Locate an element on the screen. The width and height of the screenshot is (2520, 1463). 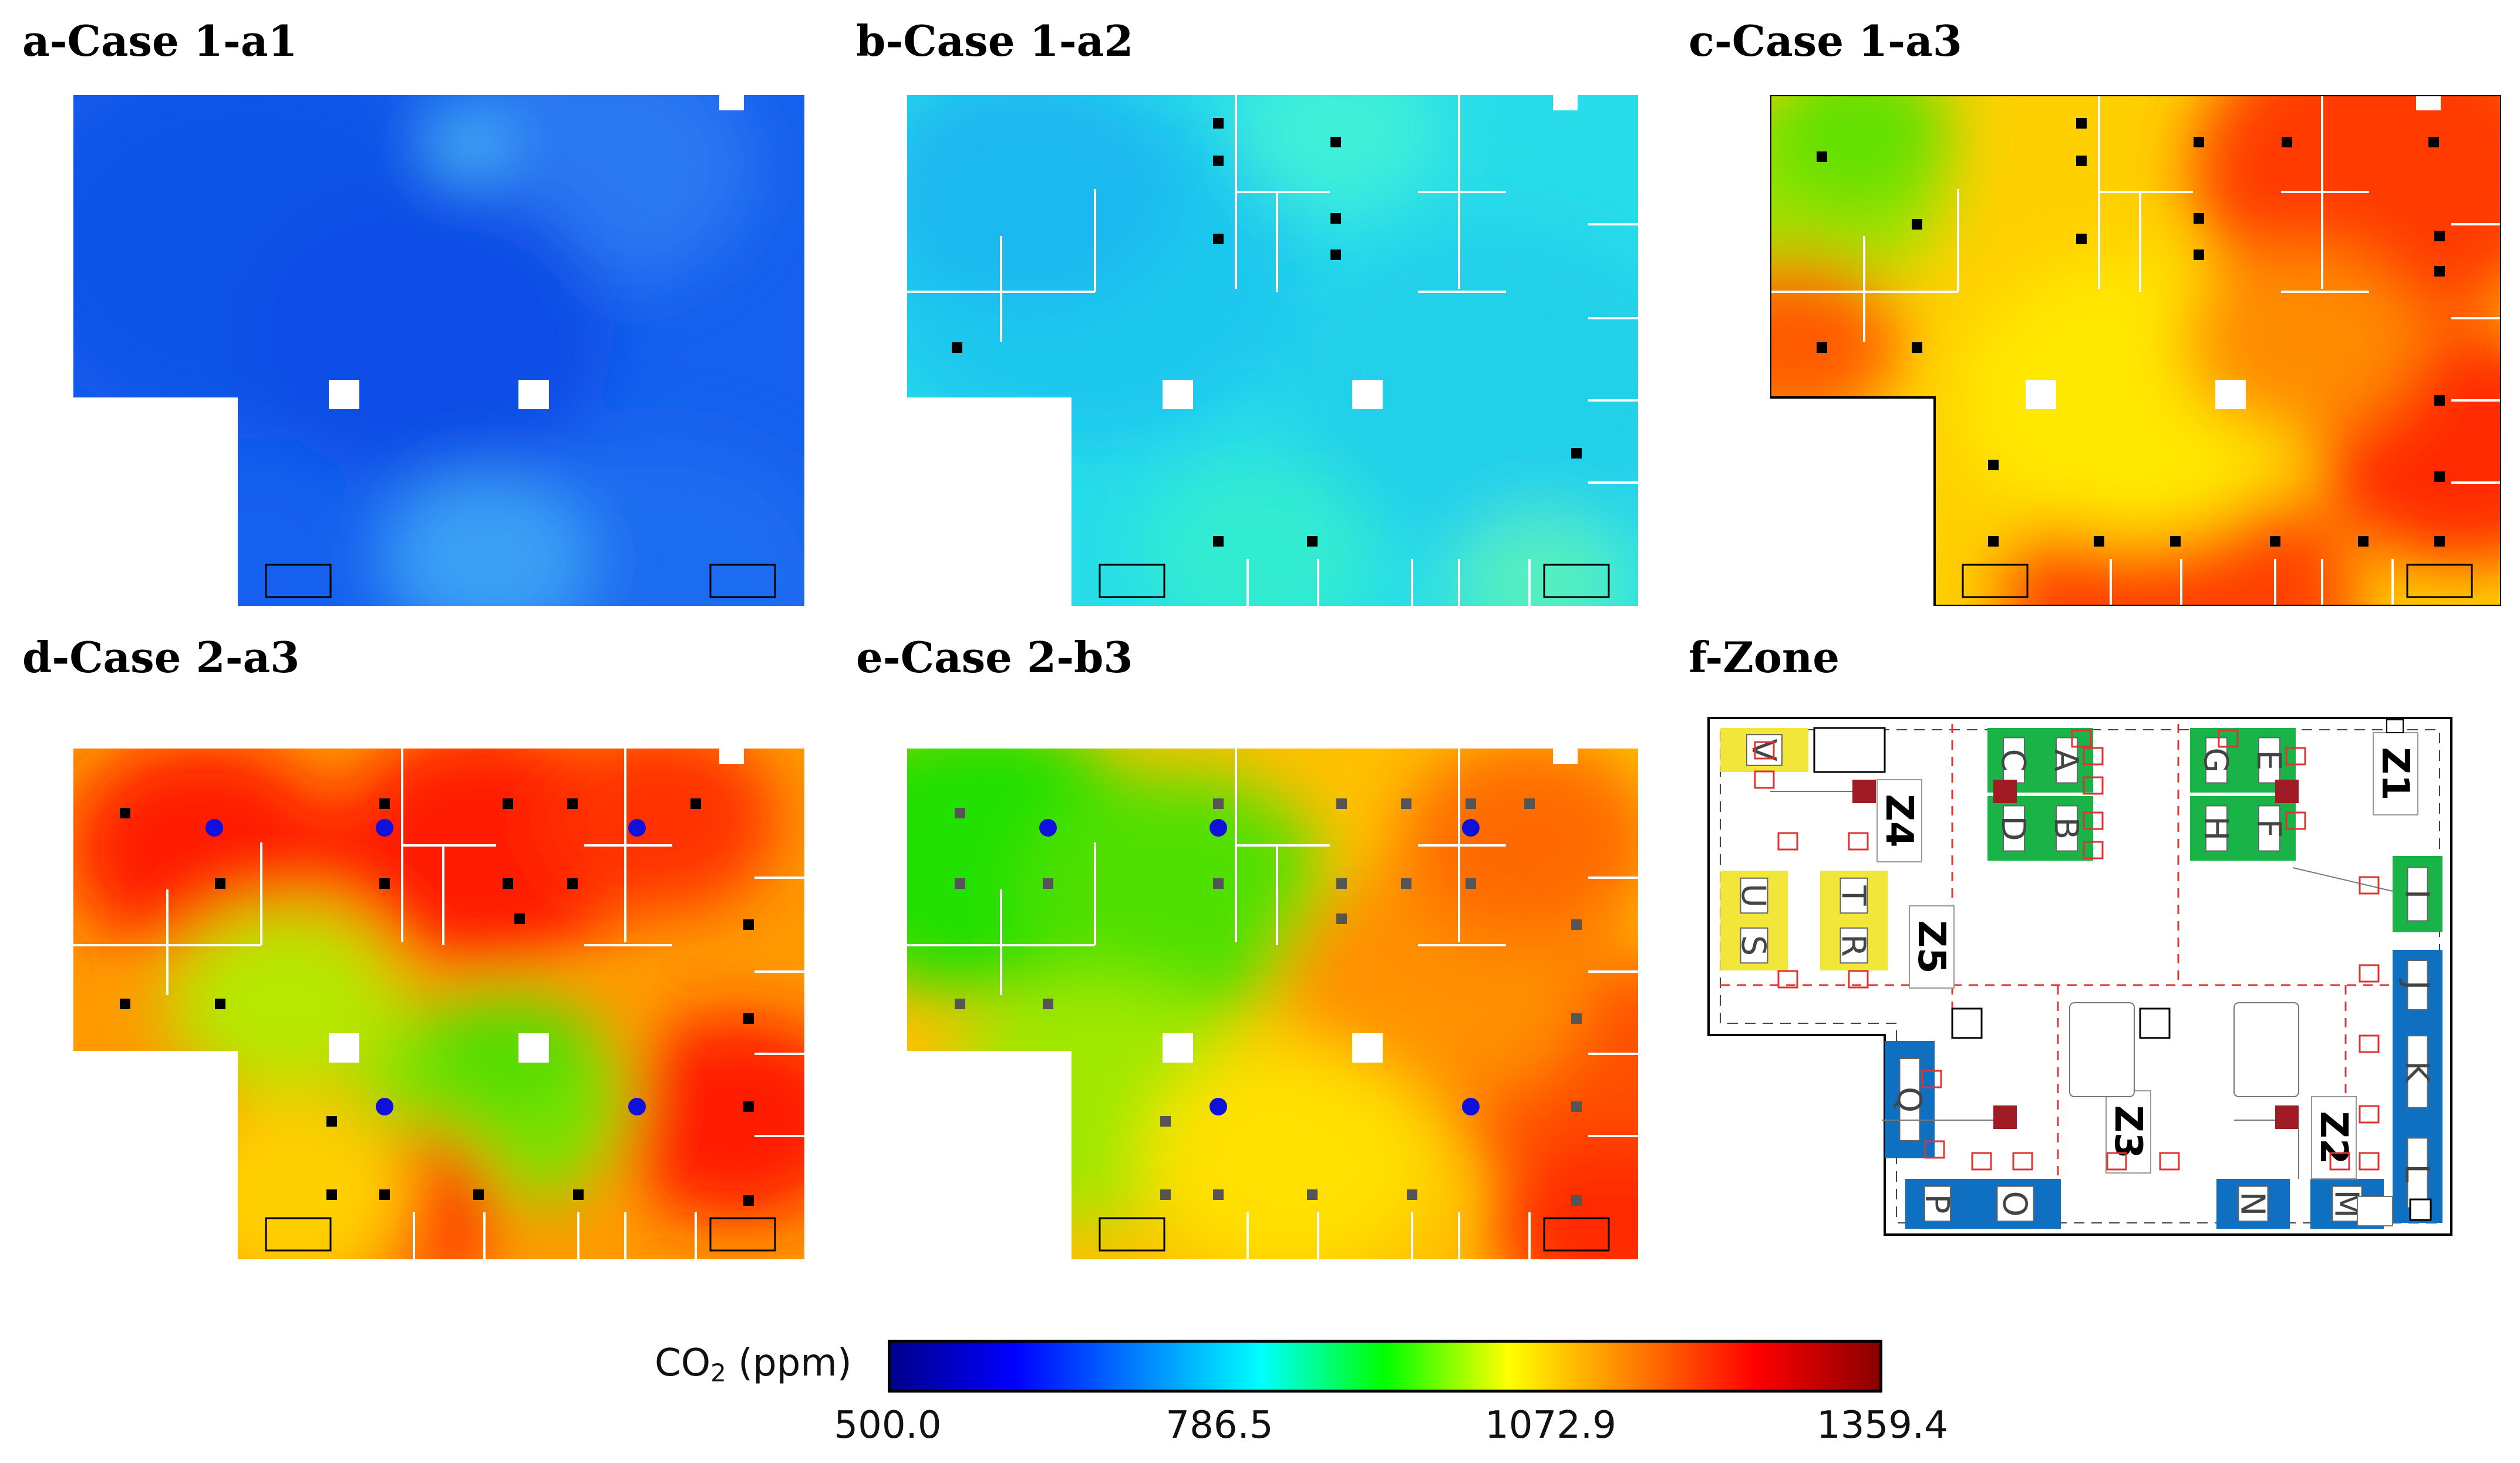
colorbar is located at coordinates (1385, 1366).